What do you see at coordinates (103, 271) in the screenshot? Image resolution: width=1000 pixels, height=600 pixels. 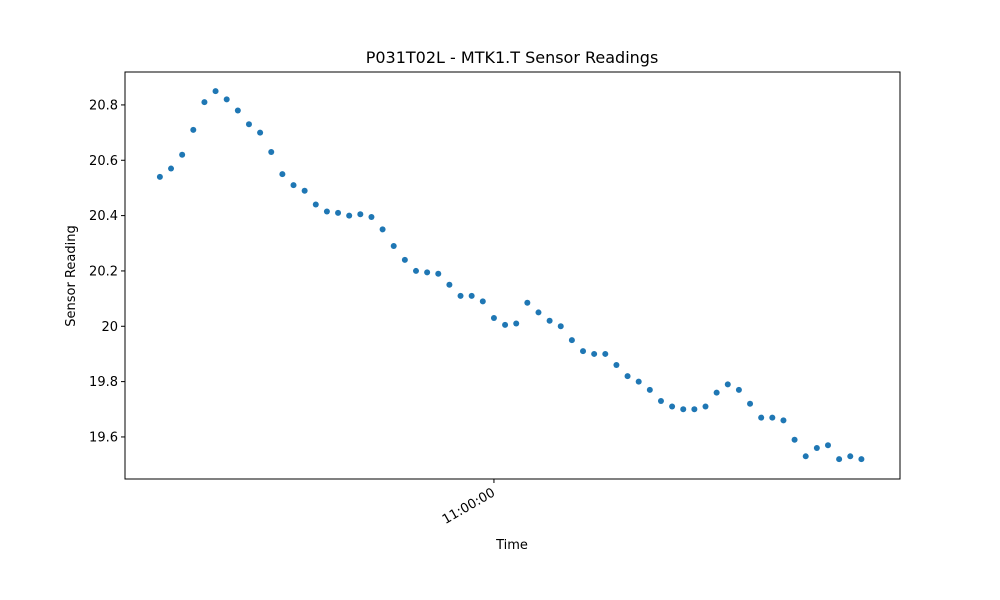 I see `y-tick-label: 20.2` at bounding box center [103, 271].